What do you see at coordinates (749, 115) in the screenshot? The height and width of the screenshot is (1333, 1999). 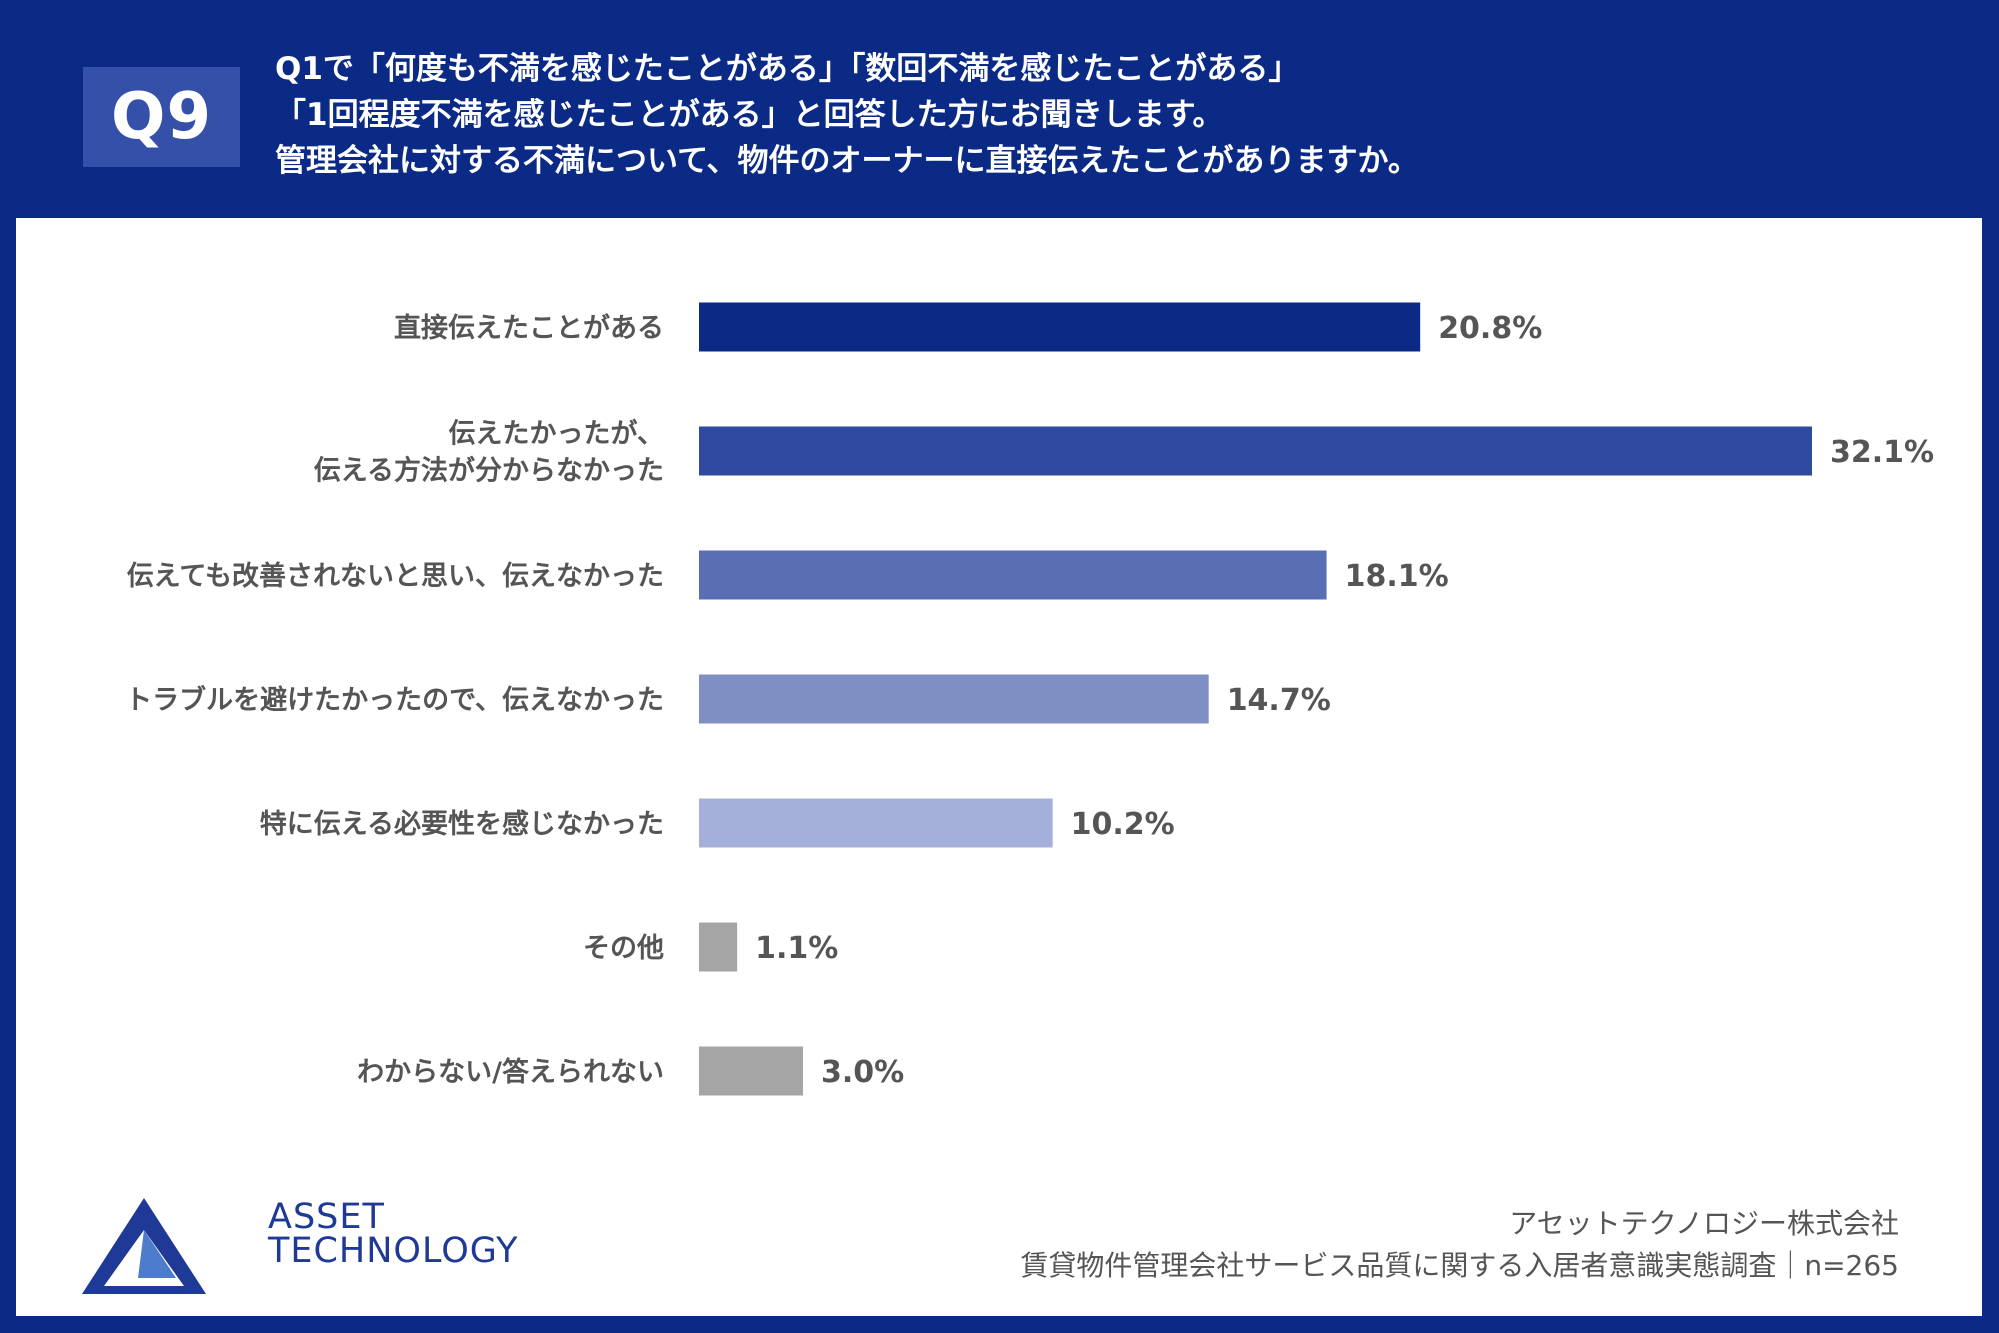 I see `question-line-2: 「1回程度不満を感じたことがある」と回答した方にお聞きします。` at bounding box center [749, 115].